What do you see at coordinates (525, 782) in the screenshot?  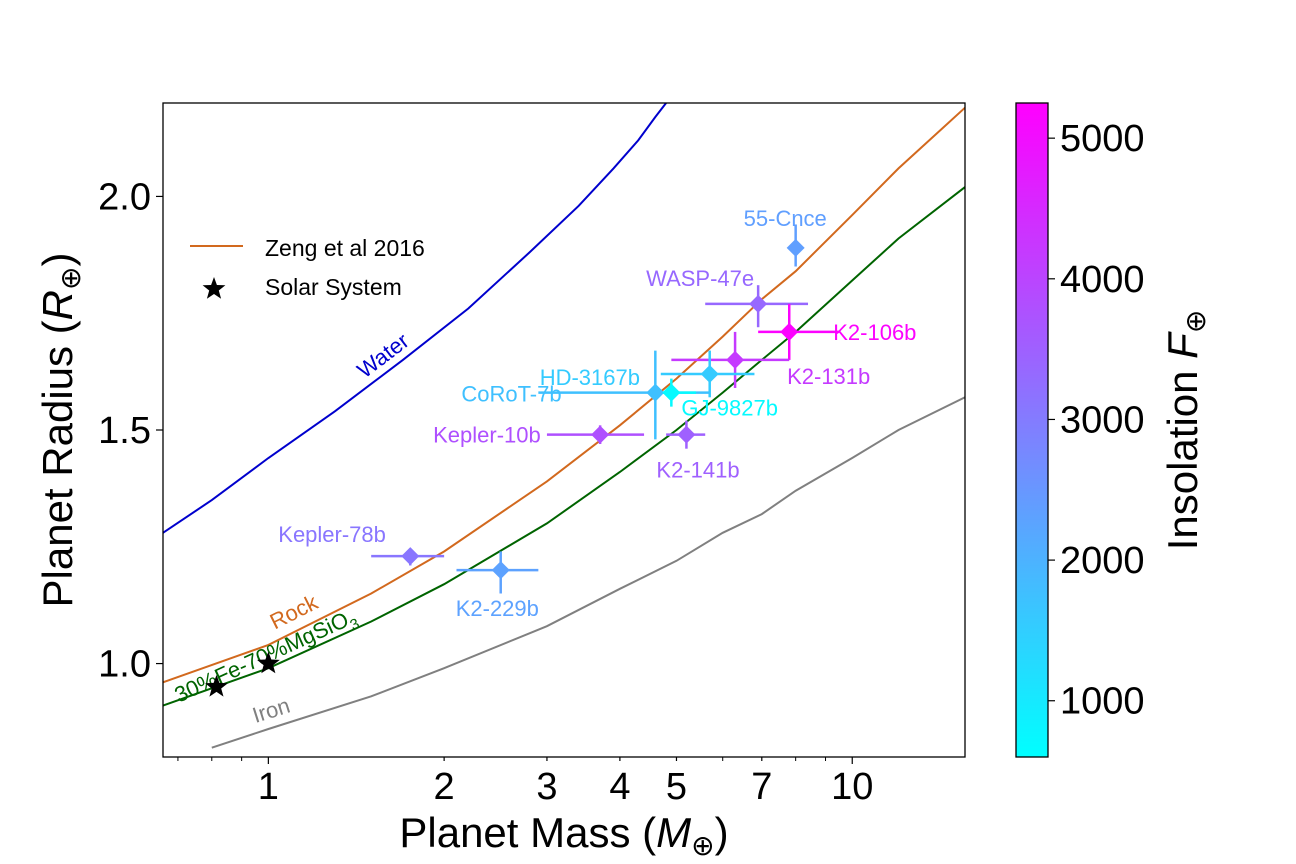 I see `x-axis-ticks: 1 2 3 4 5 7 10` at bounding box center [525, 782].